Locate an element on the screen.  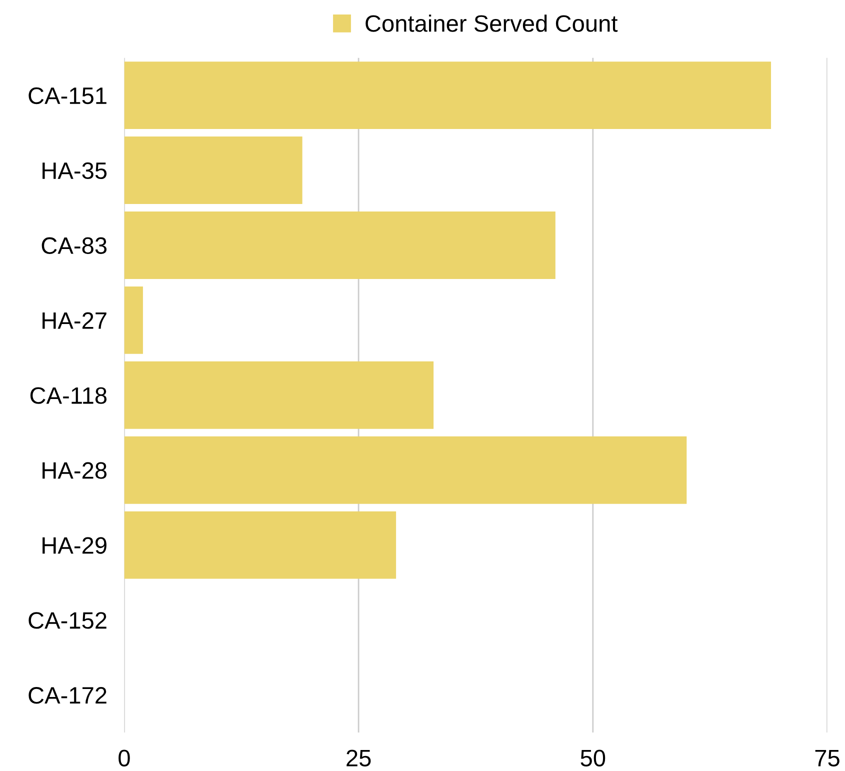
x-tick-label: 50 is located at coordinates (593, 758).